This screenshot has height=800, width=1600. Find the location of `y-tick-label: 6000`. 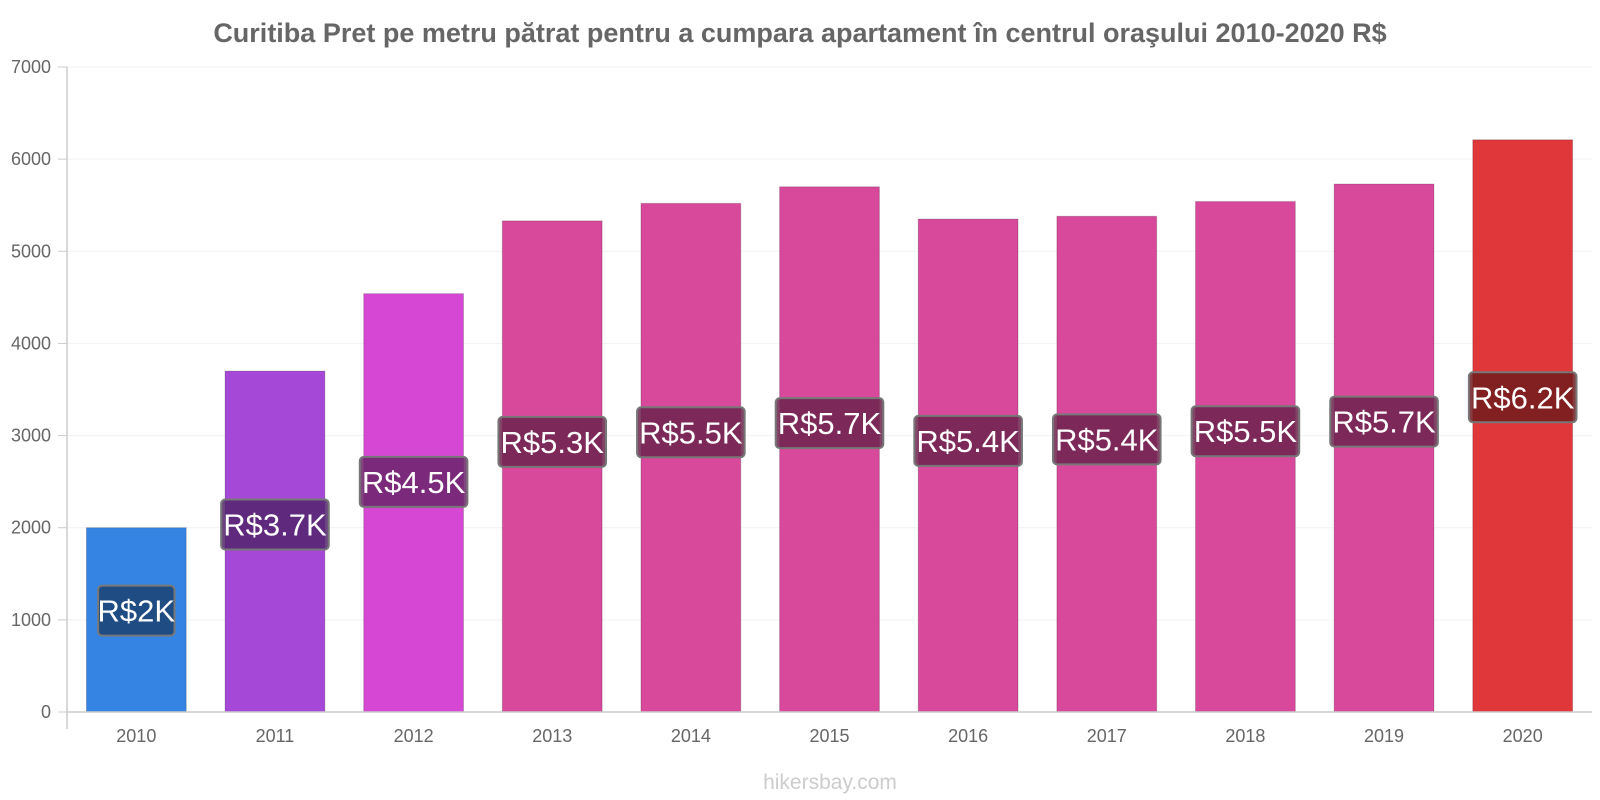

y-tick-label: 6000 is located at coordinates (31, 159).